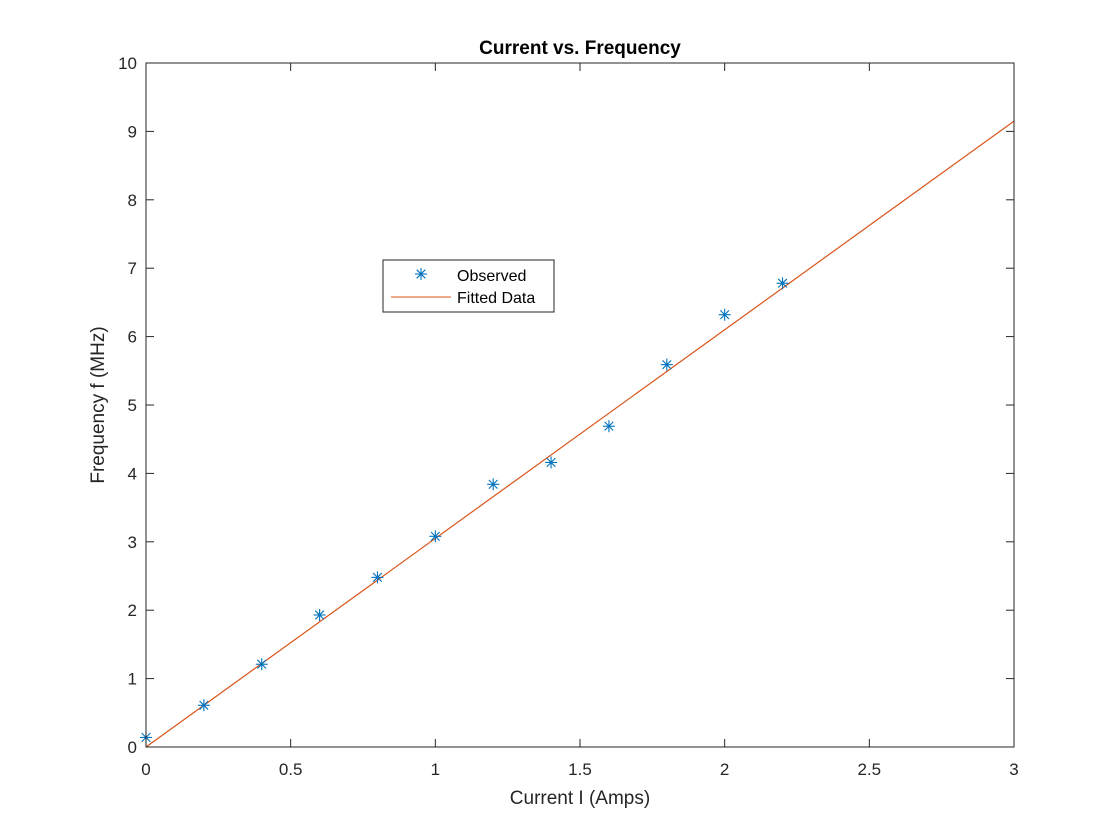  I want to click on y-tick-label: 8, so click(132, 200).